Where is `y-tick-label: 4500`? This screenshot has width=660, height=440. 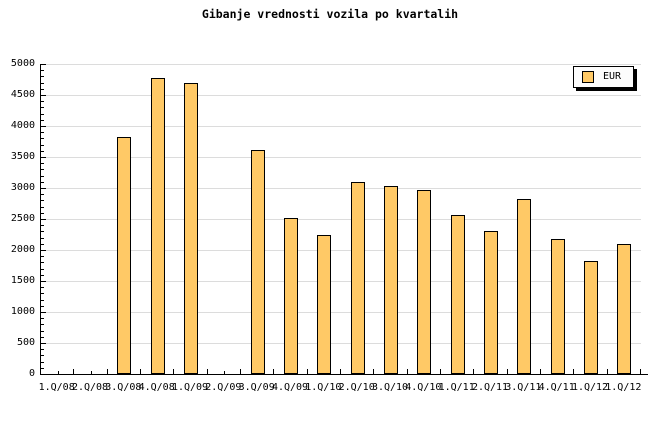 y-tick-label: 4500 is located at coordinates (22, 94).